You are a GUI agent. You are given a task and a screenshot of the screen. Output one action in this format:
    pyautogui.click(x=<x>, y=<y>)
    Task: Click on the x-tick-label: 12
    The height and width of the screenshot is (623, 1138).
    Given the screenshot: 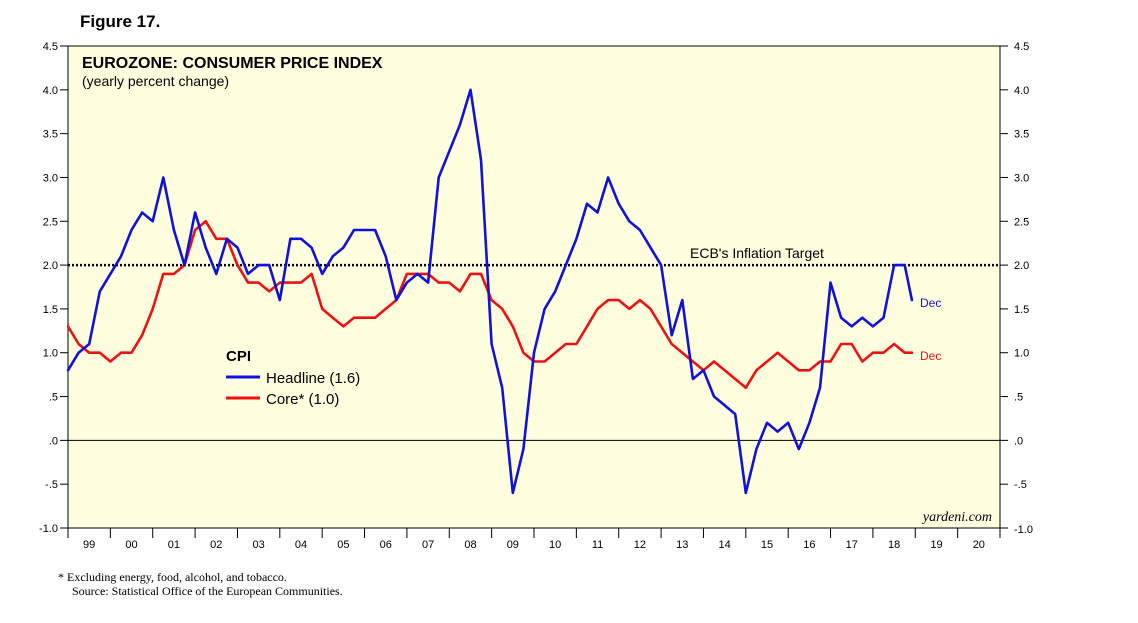 What is the action you would take?
    pyautogui.click(x=640, y=545)
    